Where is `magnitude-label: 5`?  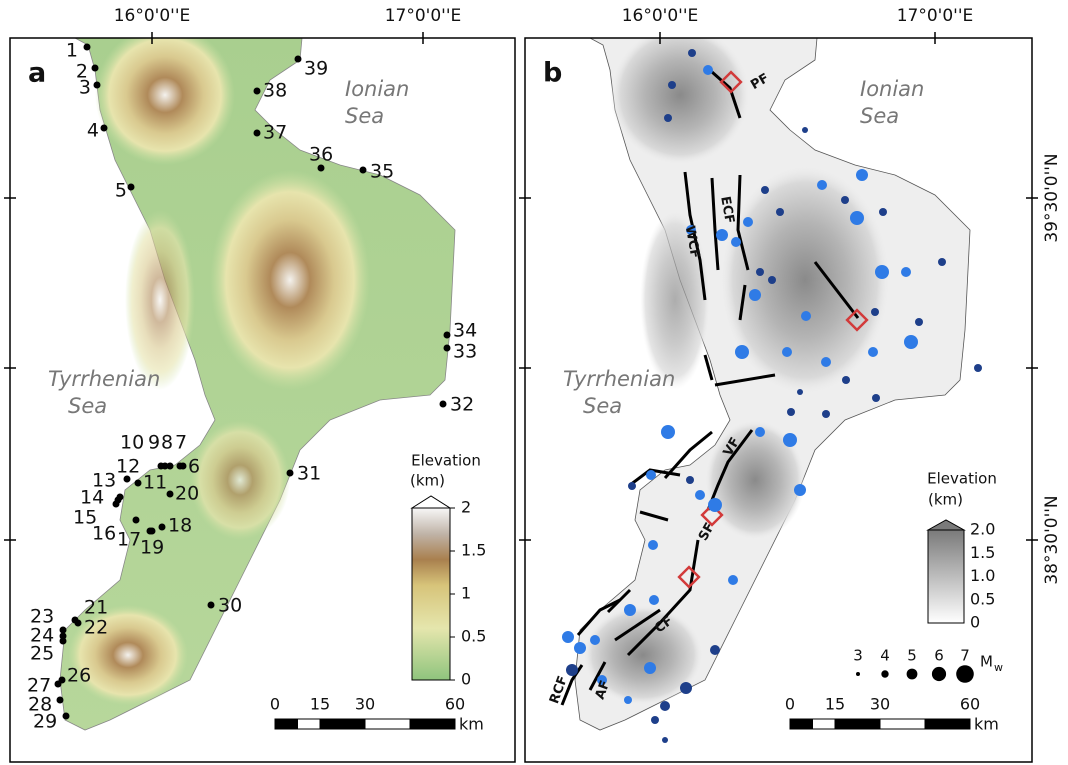 magnitude-label: 5 is located at coordinates (912, 656).